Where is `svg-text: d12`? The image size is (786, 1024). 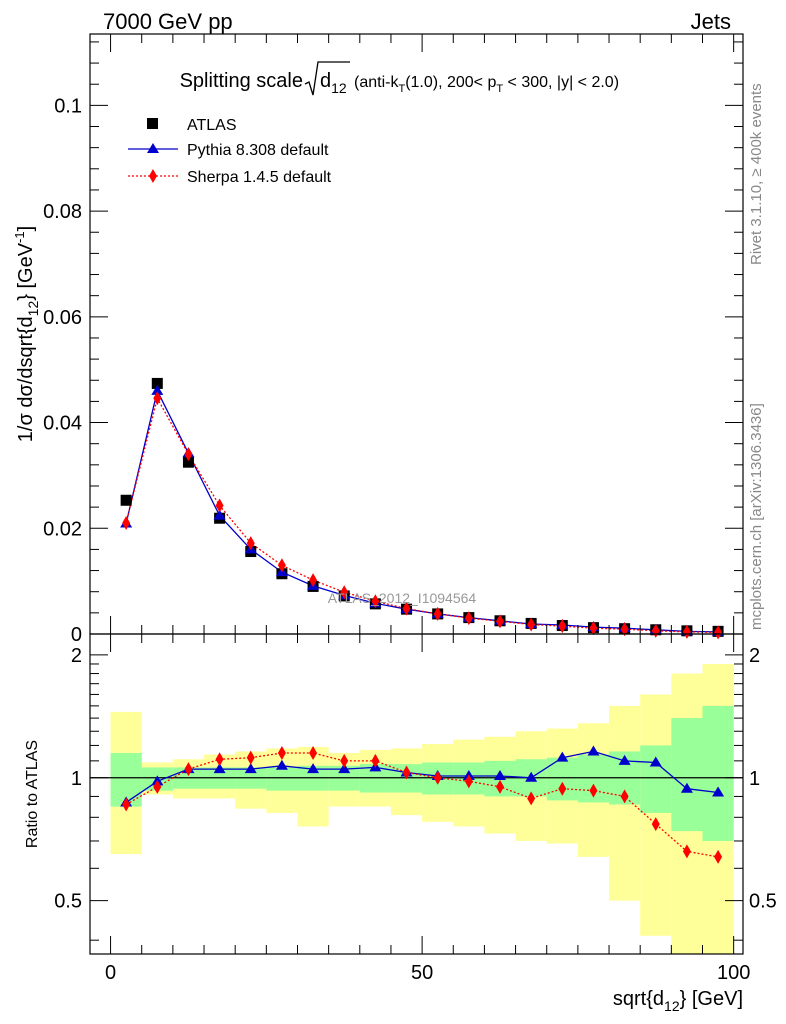
svg-text: d12 is located at coordinates (333, 83).